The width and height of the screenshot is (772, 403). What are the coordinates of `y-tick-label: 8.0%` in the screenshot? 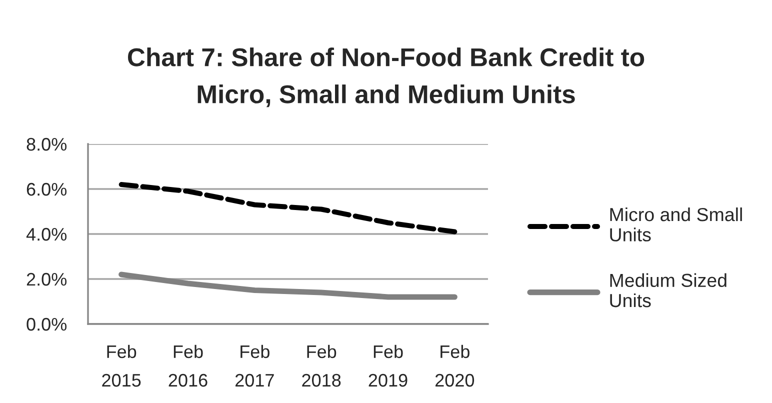 It's located at (46, 144).